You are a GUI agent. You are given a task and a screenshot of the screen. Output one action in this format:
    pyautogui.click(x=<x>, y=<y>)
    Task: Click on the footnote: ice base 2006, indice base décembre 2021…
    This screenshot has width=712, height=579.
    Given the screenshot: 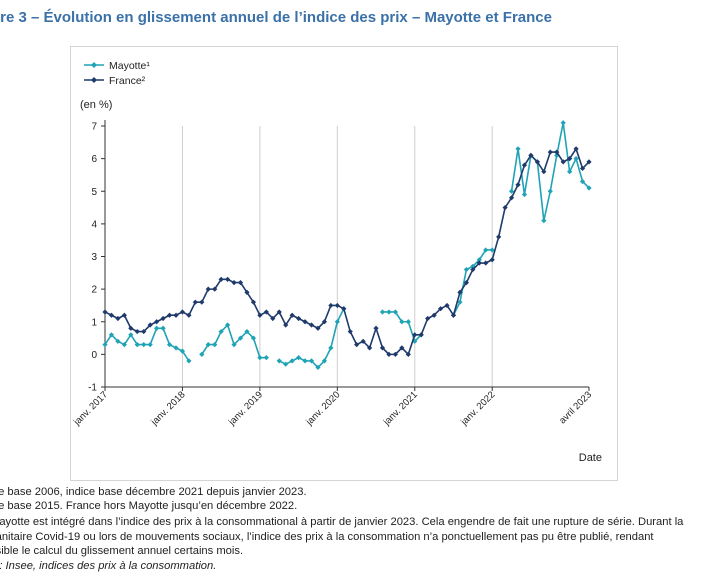 What is the action you would take?
    pyautogui.click(x=153, y=492)
    